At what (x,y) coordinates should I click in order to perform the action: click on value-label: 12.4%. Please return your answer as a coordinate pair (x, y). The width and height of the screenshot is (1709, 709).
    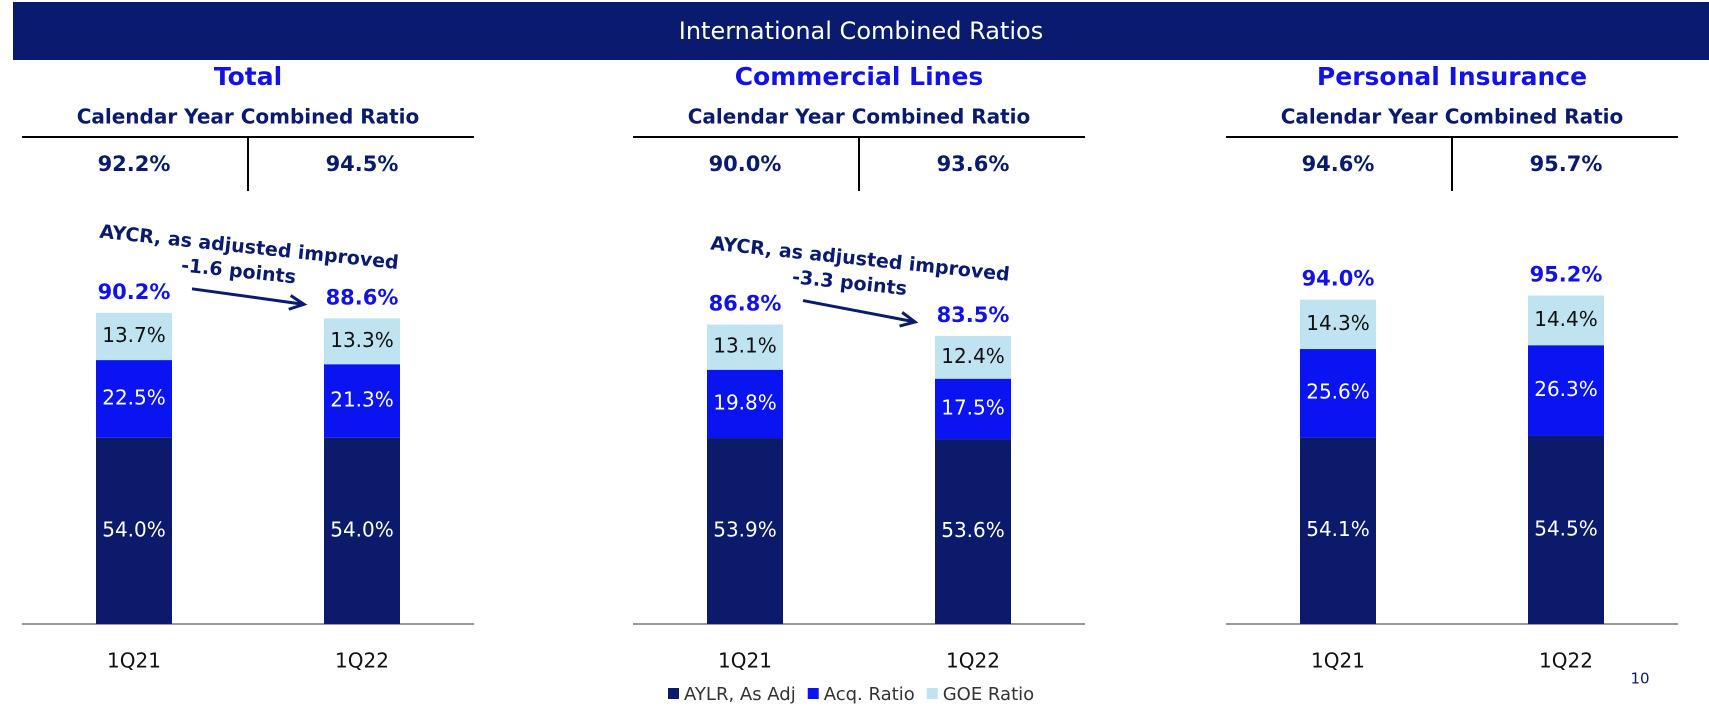
    Looking at the image, I should click on (973, 356).